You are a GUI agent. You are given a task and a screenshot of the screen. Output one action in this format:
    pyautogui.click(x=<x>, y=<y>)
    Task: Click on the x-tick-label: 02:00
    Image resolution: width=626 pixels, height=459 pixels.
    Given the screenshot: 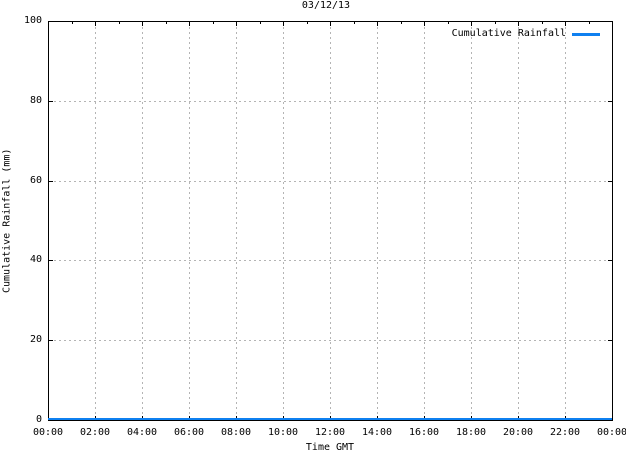 What is the action you would take?
    pyautogui.click(x=95, y=432)
    